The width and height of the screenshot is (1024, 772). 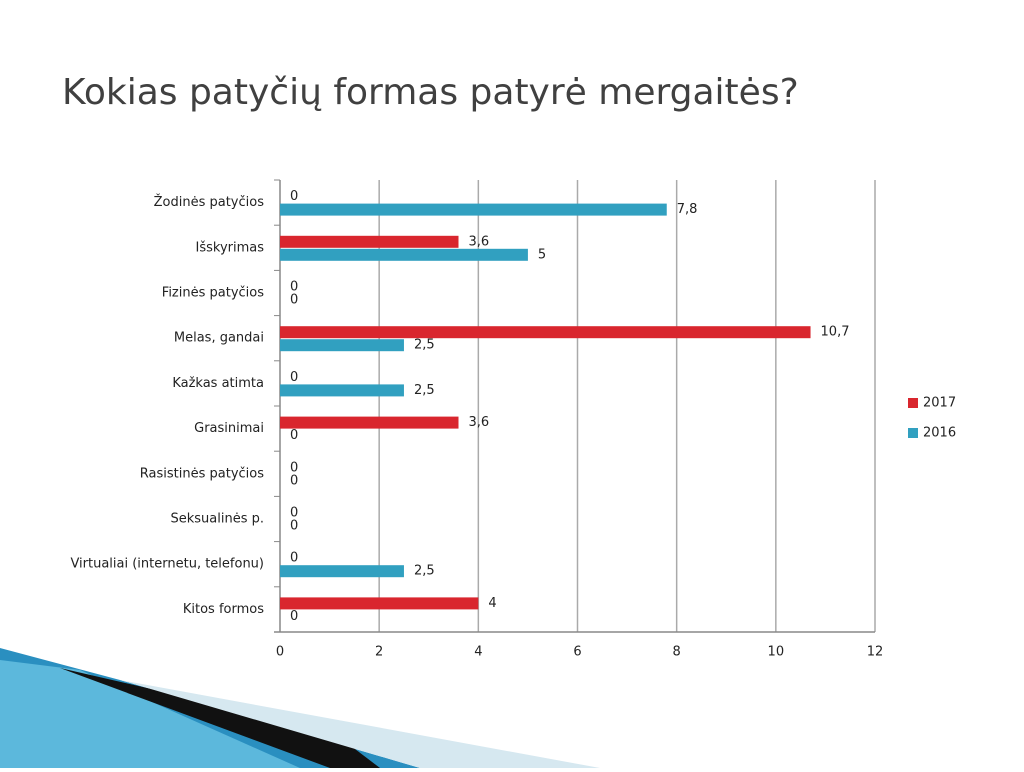 What do you see at coordinates (492, 603) in the screenshot?
I see `data-label: 4` at bounding box center [492, 603].